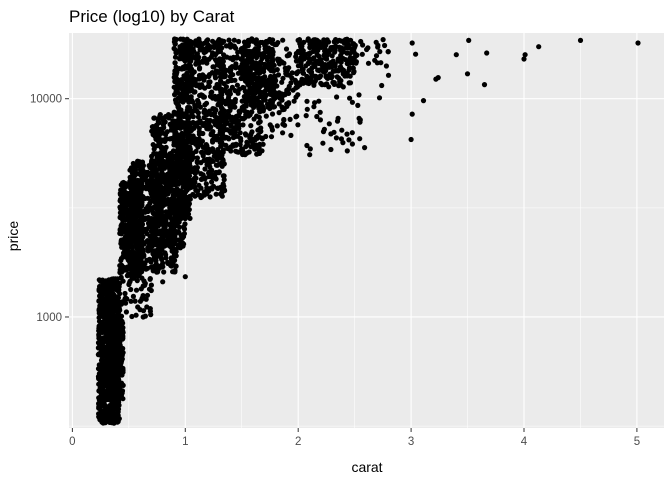 This screenshot has height=480, width=672. I want to click on x-tick-label: 2, so click(298, 442).